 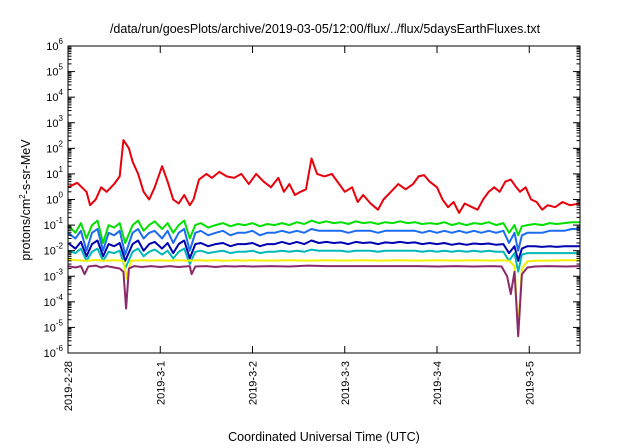 I want to click on y-tick-label: 10⁻⁵, so click(x=54, y=326).